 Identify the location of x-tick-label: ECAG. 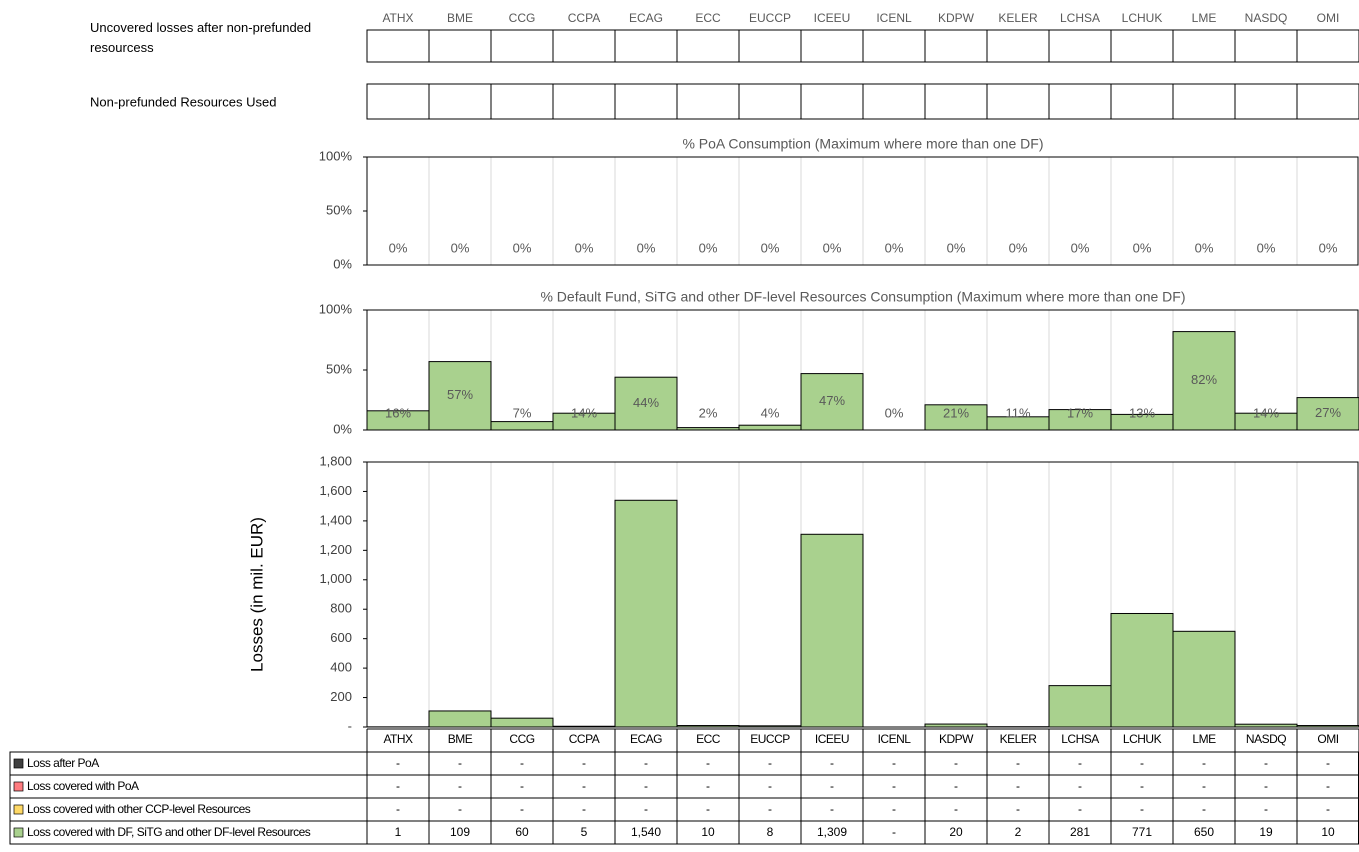
(646, 739).